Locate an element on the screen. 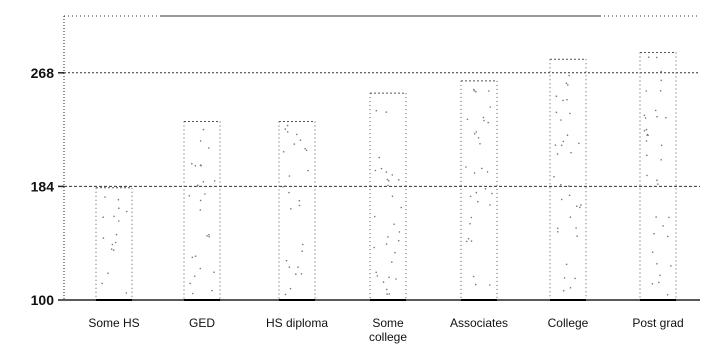  x-tick-label-line: Some HS is located at coordinates (113, 323).